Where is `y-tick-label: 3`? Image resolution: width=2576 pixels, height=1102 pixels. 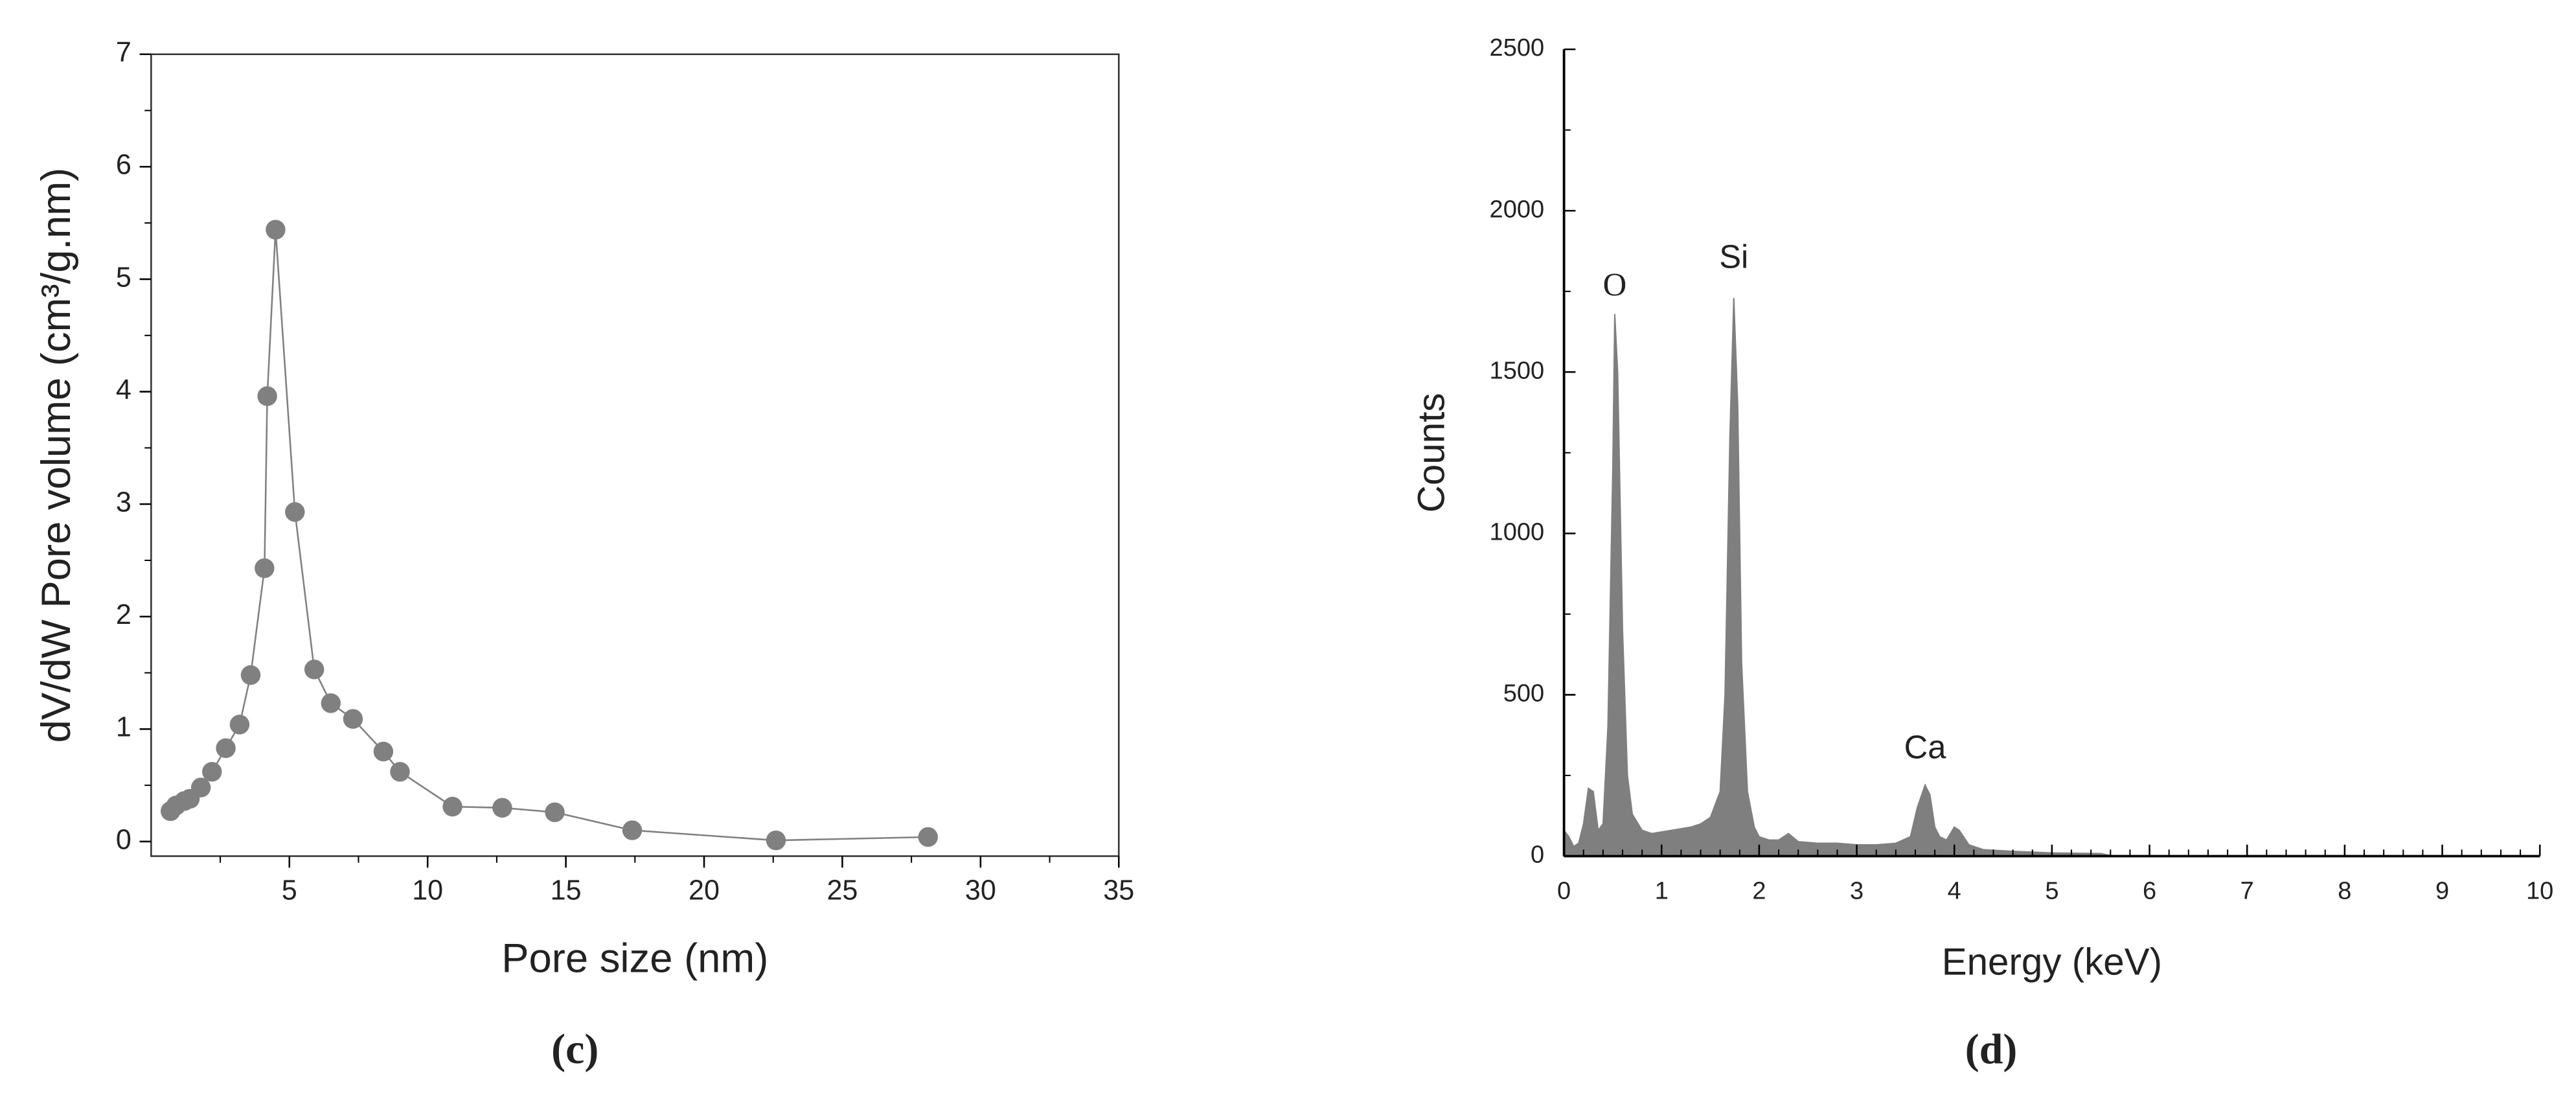 y-tick-label: 3 is located at coordinates (123, 502).